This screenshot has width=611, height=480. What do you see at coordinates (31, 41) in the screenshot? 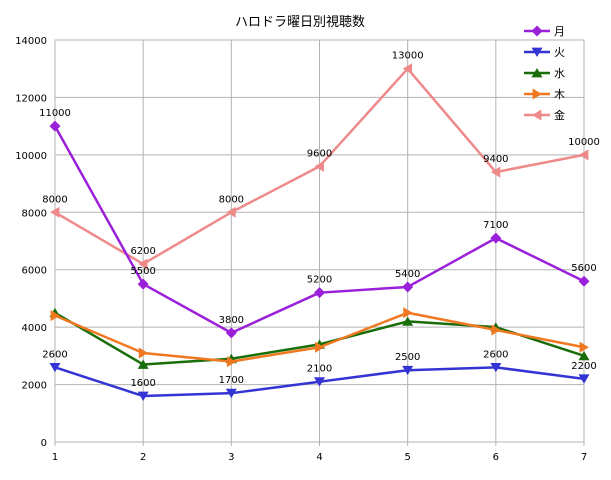
I see `y-tick-label: 14000` at bounding box center [31, 41].